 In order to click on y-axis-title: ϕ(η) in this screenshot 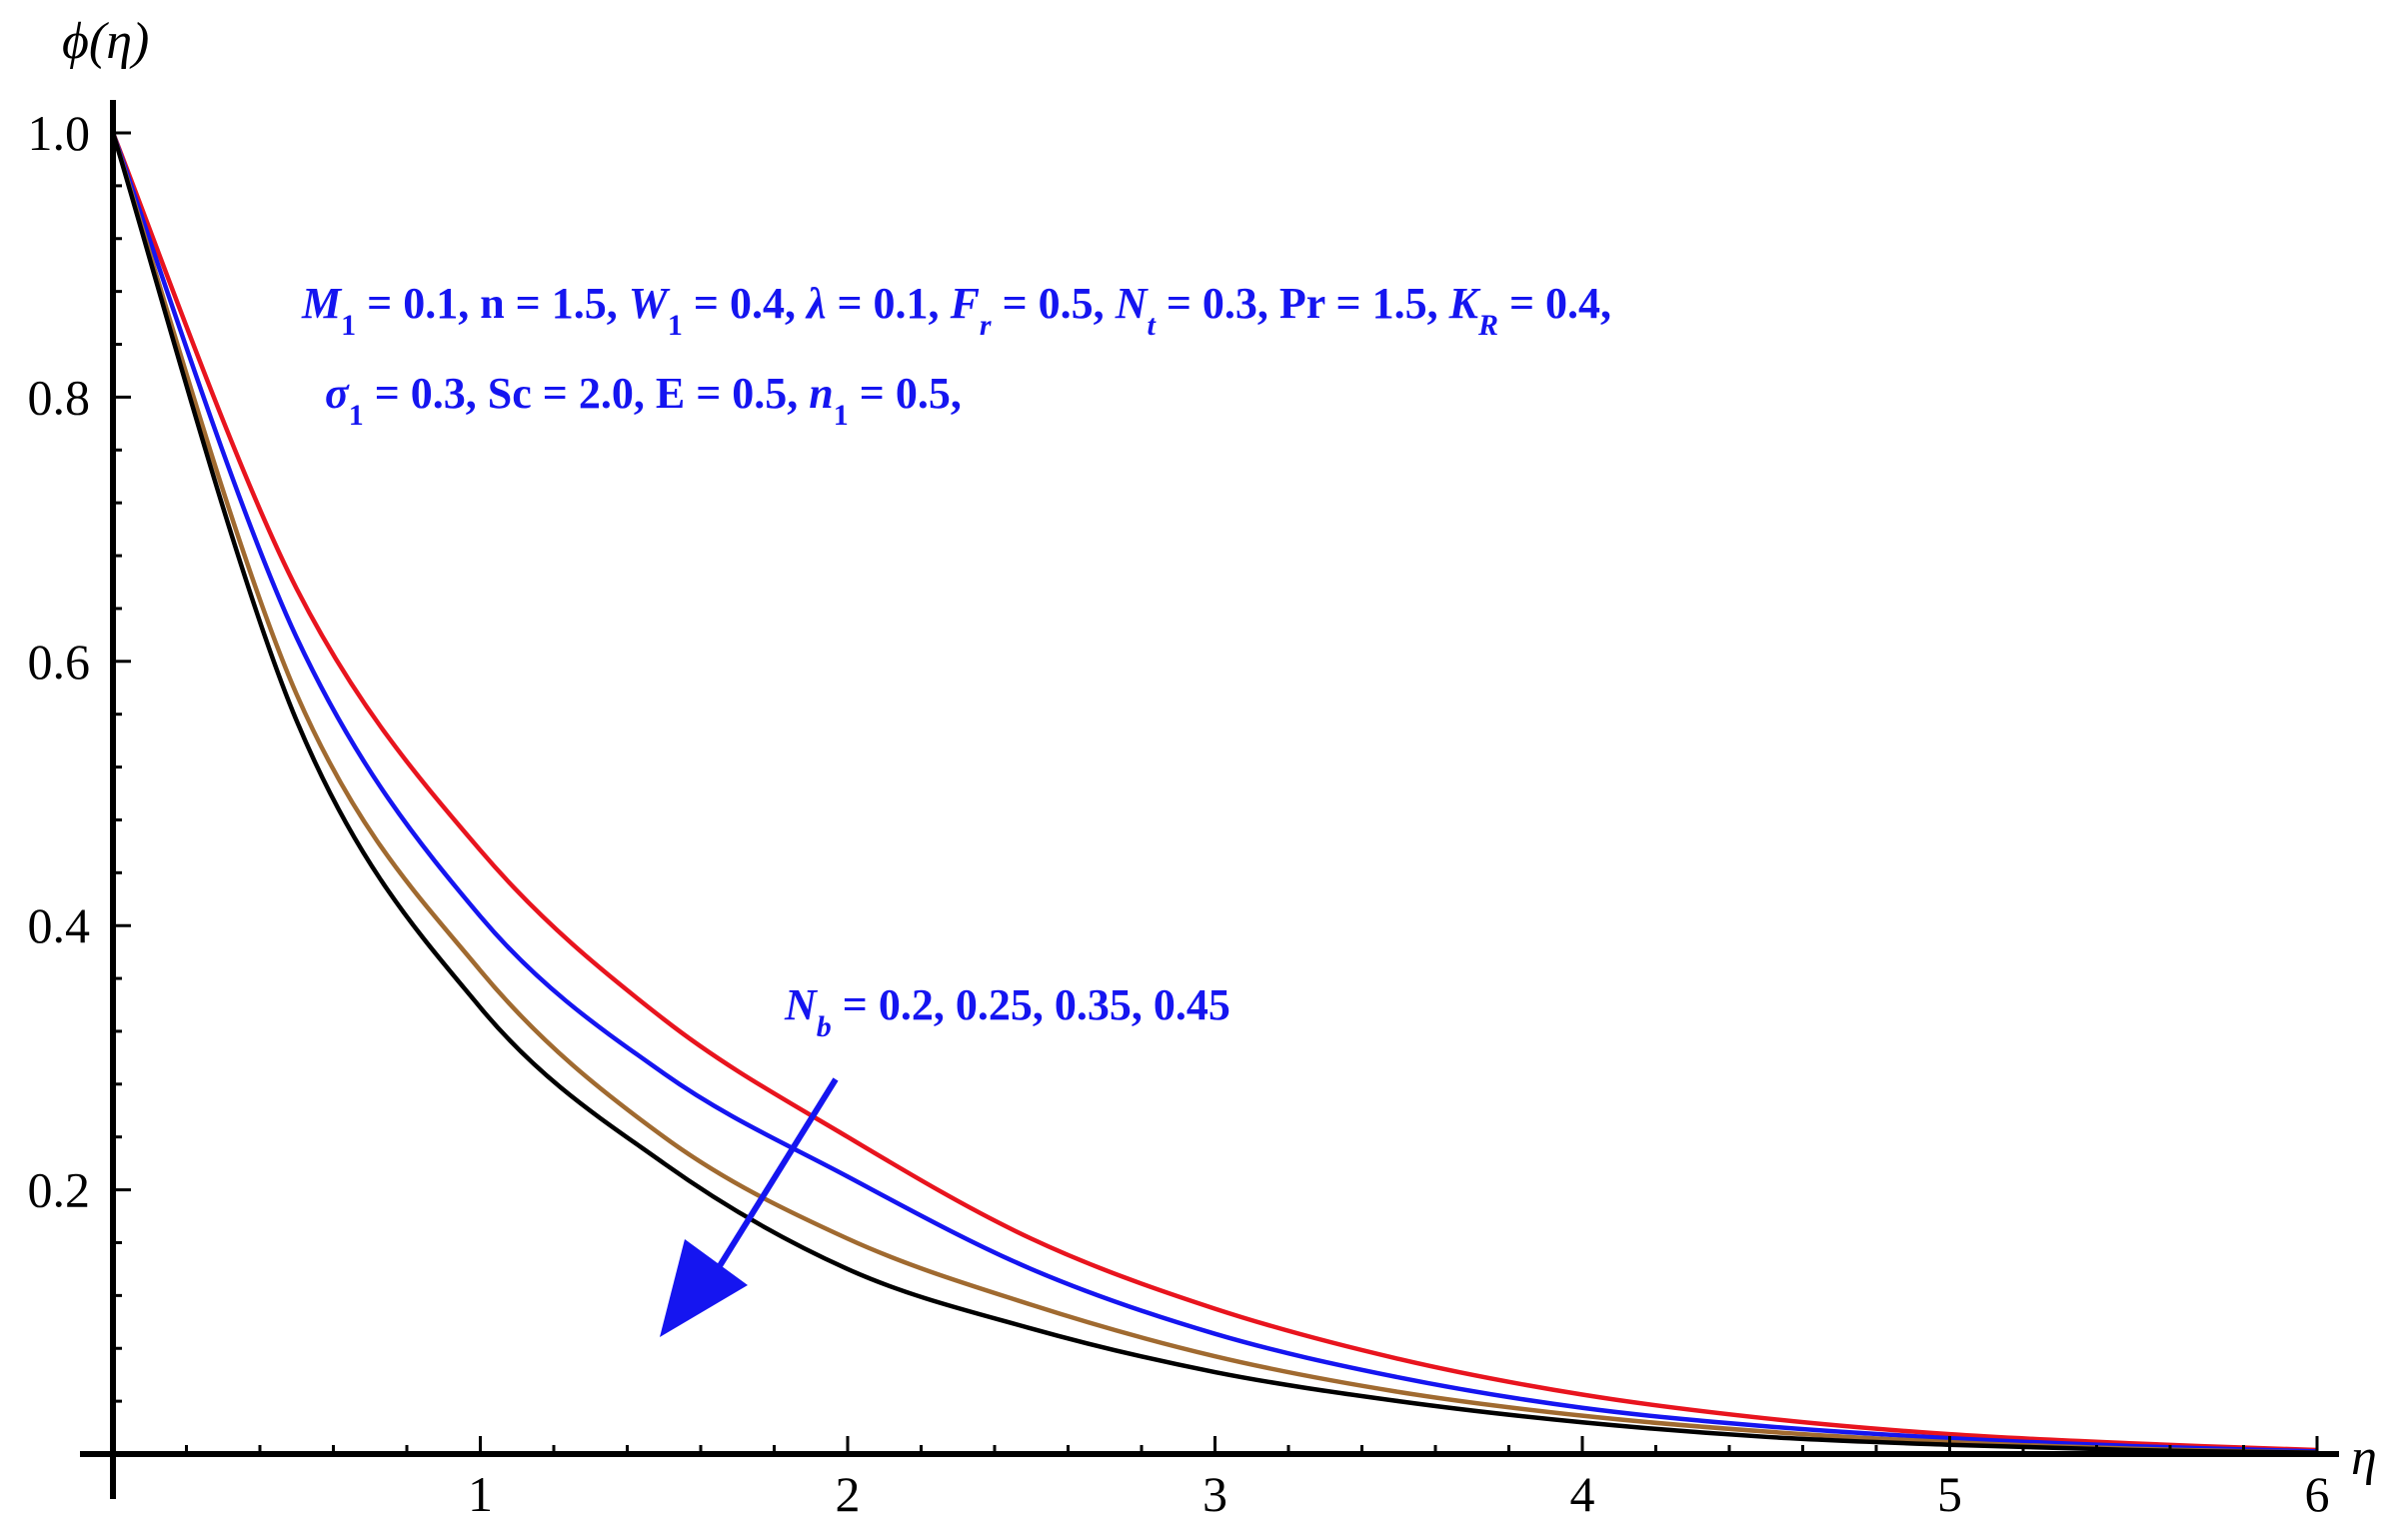, I will do `click(105, 41)`.